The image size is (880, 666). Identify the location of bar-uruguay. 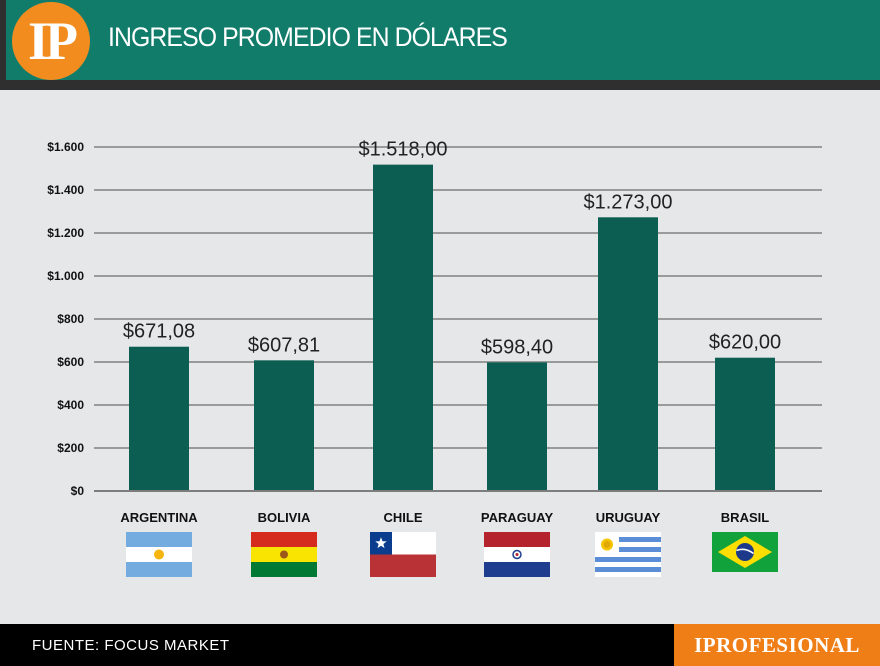
(628, 354).